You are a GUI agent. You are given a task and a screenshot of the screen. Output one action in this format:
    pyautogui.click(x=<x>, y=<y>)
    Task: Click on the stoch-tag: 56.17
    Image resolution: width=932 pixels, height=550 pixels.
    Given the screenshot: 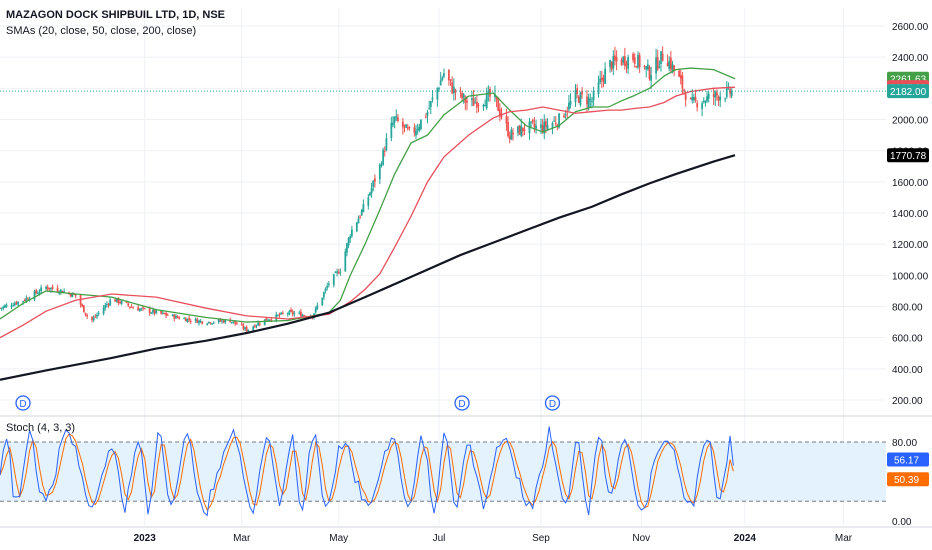 What is the action you would take?
    pyautogui.click(x=908, y=459)
    